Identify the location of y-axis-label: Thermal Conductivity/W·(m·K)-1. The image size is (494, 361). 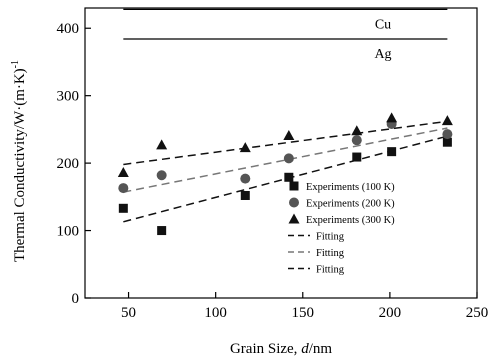
(19, 161).